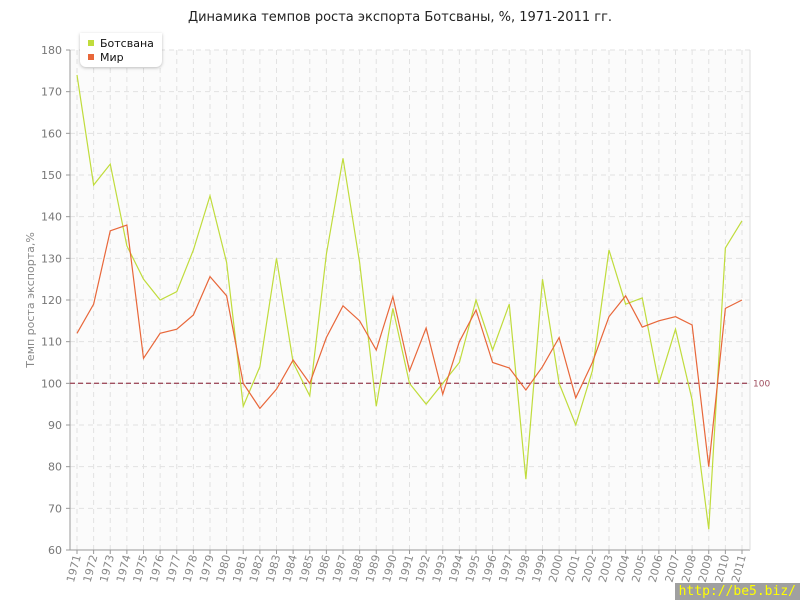 This screenshot has width=800, height=600. I want to click on y-tick-label: 160, so click(51, 133).